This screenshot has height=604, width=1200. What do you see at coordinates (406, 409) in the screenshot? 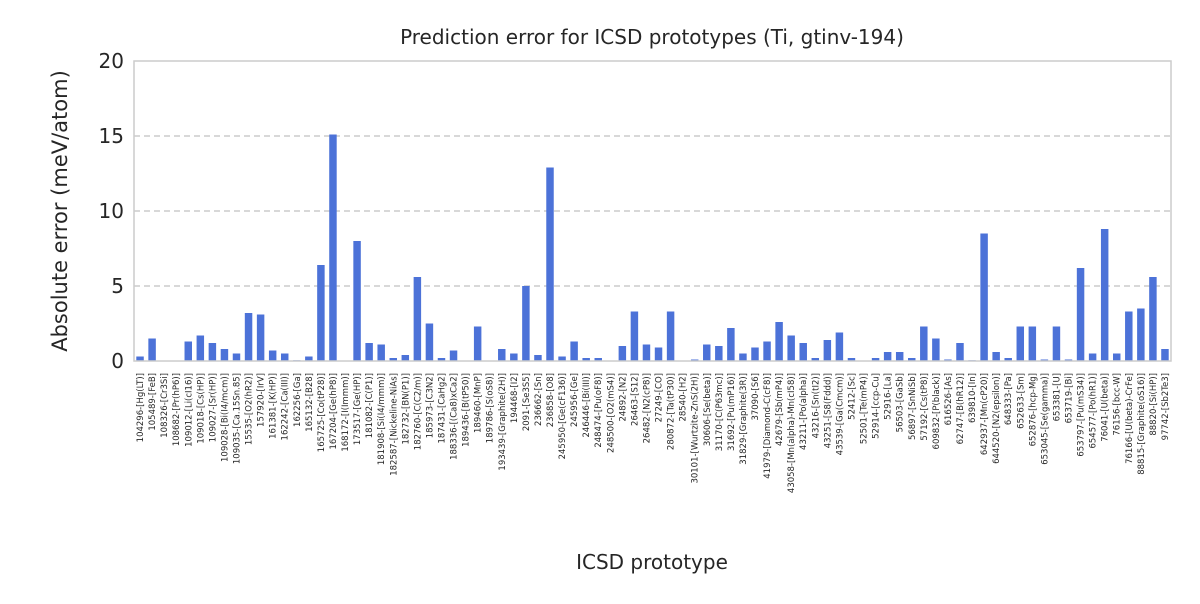
I see `x-tick-label: 182732-[BN(P1)]` at bounding box center [406, 409].